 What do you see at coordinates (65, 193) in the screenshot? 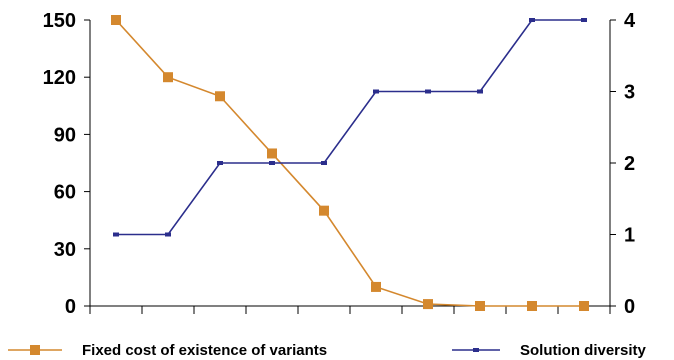
I see `left-y-tick-label: 60` at bounding box center [65, 193].